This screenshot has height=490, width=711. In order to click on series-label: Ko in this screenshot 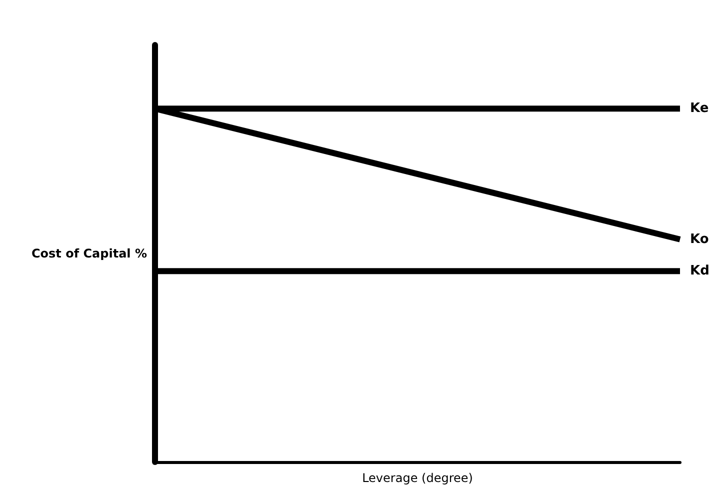, I will do `click(699, 239)`.